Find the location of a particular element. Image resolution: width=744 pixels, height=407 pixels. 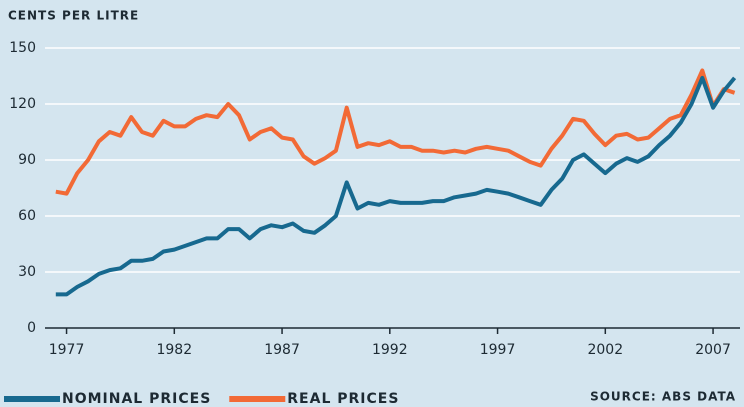

y-axis-label: CENTS PER LITRE is located at coordinates (73, 16).